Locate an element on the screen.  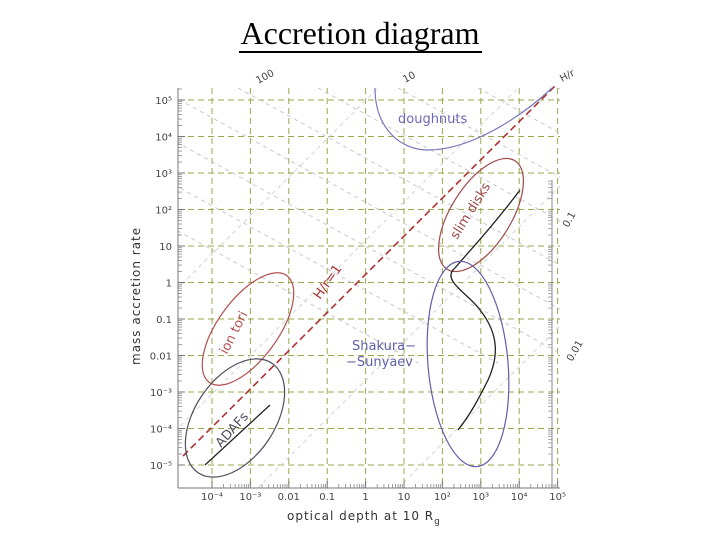
slim-disks-label: slim disks is located at coordinates (471, 211).